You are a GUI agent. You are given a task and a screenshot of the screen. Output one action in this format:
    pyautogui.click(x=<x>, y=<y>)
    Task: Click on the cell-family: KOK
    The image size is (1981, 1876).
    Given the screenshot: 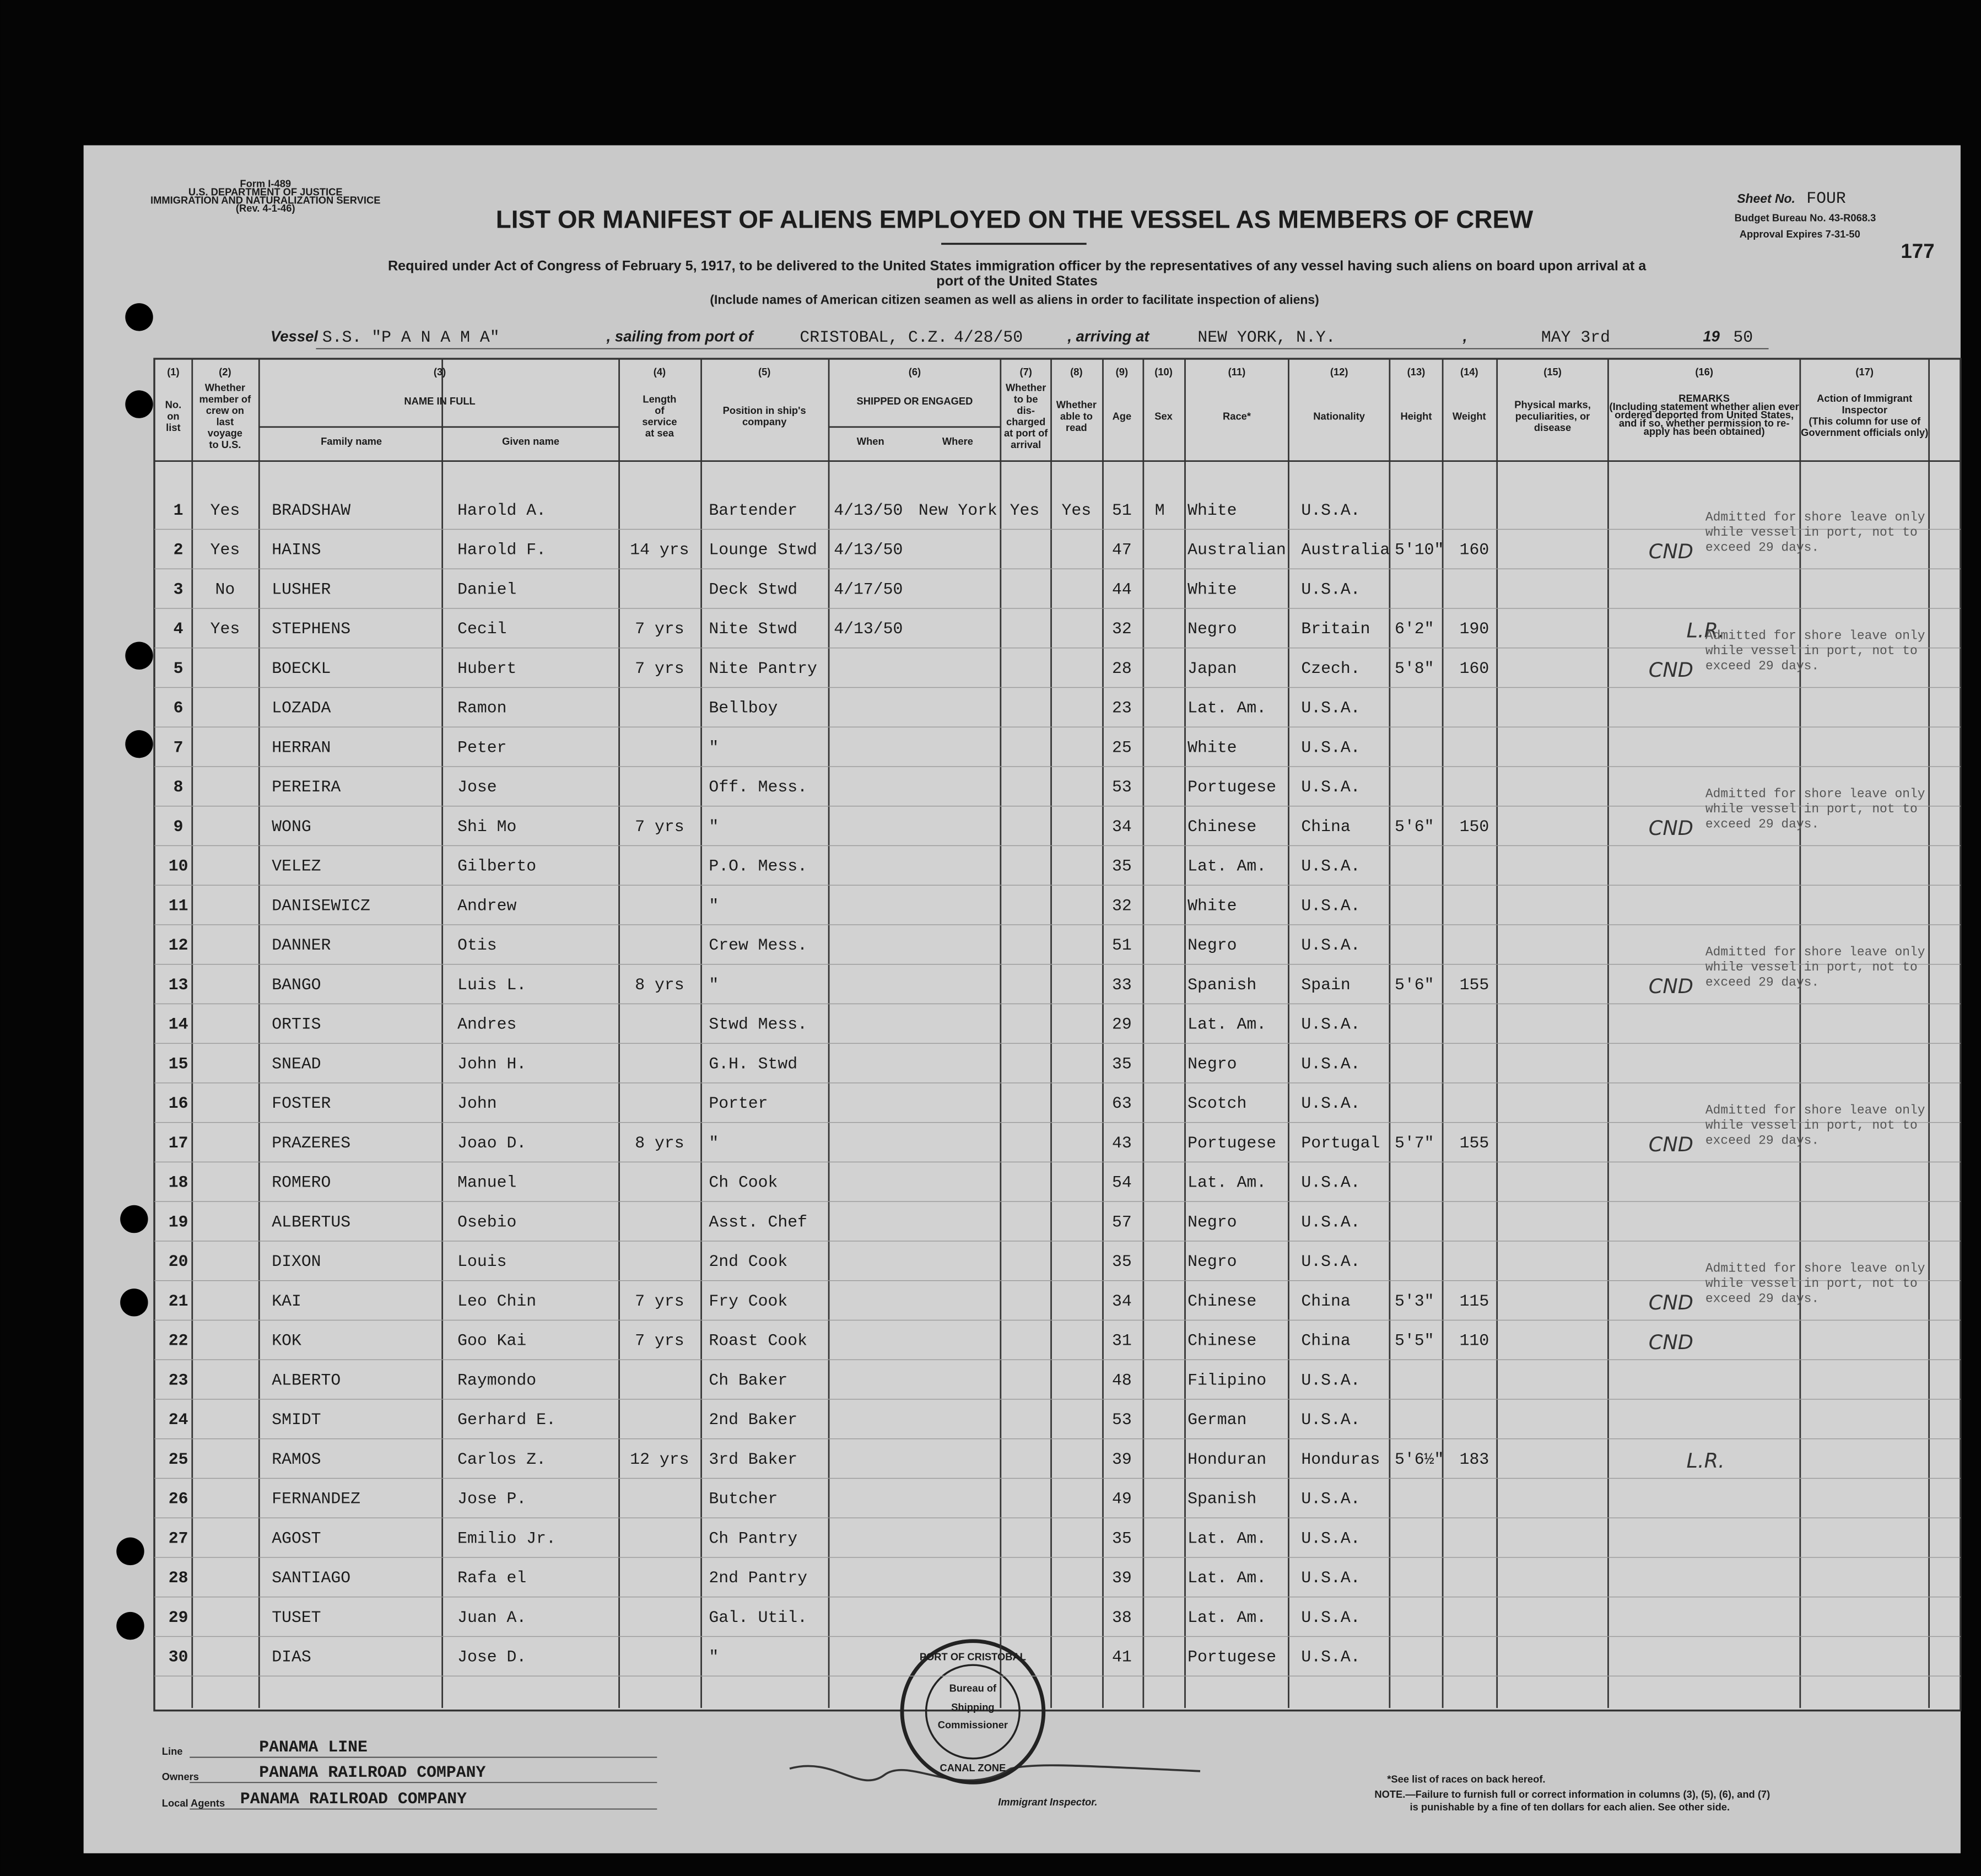 What is the action you would take?
    pyautogui.click(x=286, y=1340)
    